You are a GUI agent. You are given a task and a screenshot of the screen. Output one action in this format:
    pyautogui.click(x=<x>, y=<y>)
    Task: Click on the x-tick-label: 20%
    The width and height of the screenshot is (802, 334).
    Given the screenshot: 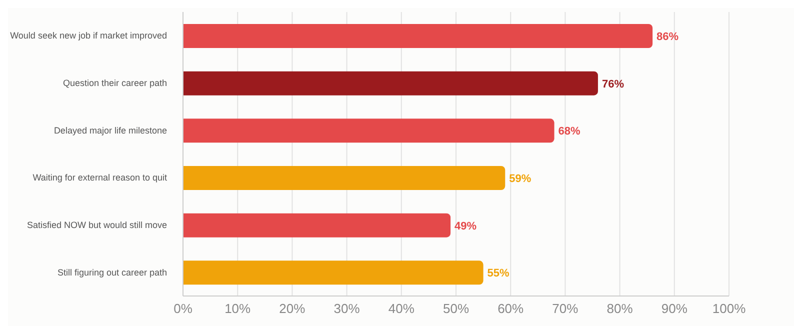 What is the action you would take?
    pyautogui.click(x=292, y=308)
    